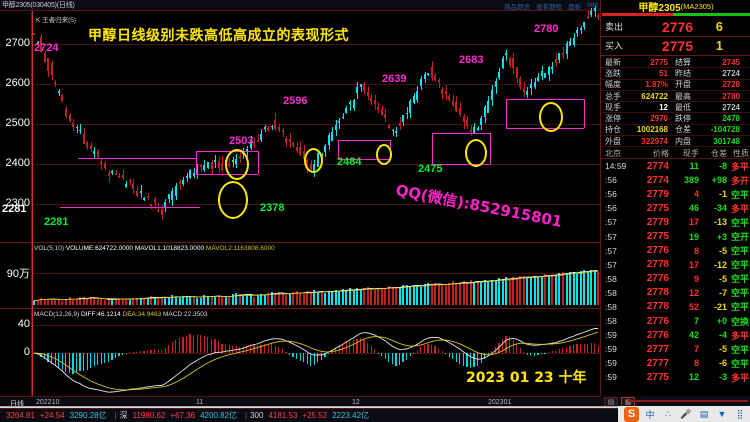  Describe the element at coordinates (675, 321) in the screenshot. I see `tick-row: :58 2776 7 +0 空换` at that location.